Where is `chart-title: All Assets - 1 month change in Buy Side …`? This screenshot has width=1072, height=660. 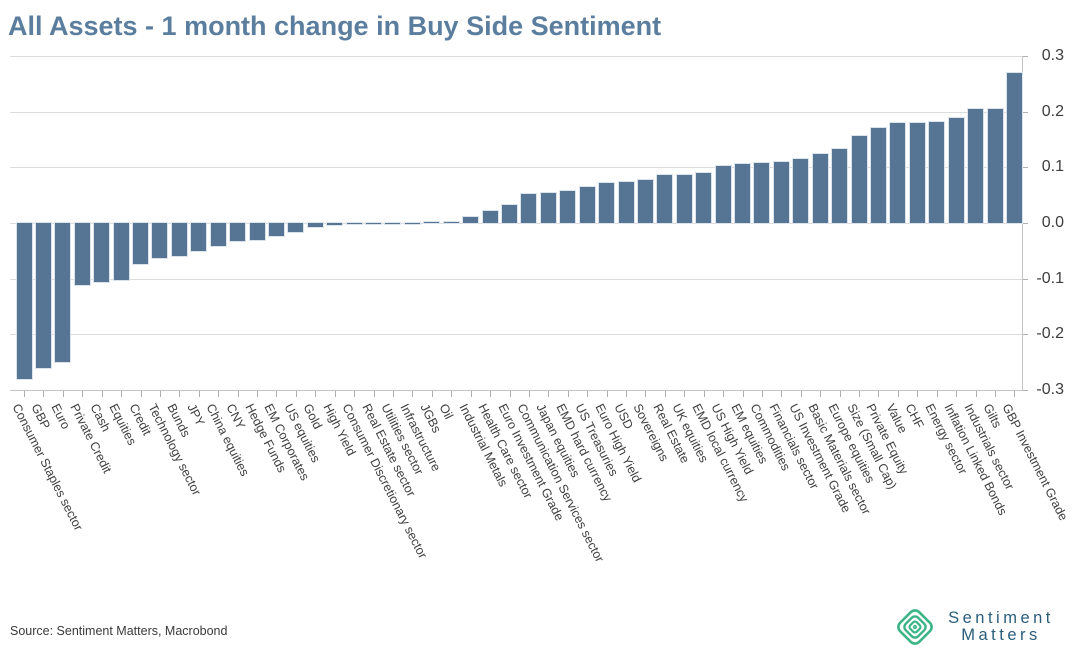 chart-title: All Assets - 1 month change in Buy Side … is located at coordinates (335, 26).